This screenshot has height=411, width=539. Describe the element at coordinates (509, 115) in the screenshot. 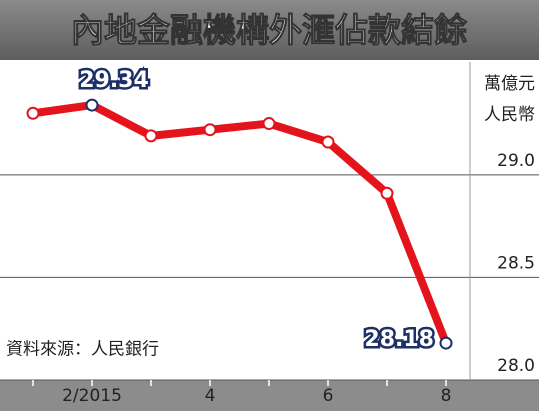

I see `y-unit: 人民幣` at that location.